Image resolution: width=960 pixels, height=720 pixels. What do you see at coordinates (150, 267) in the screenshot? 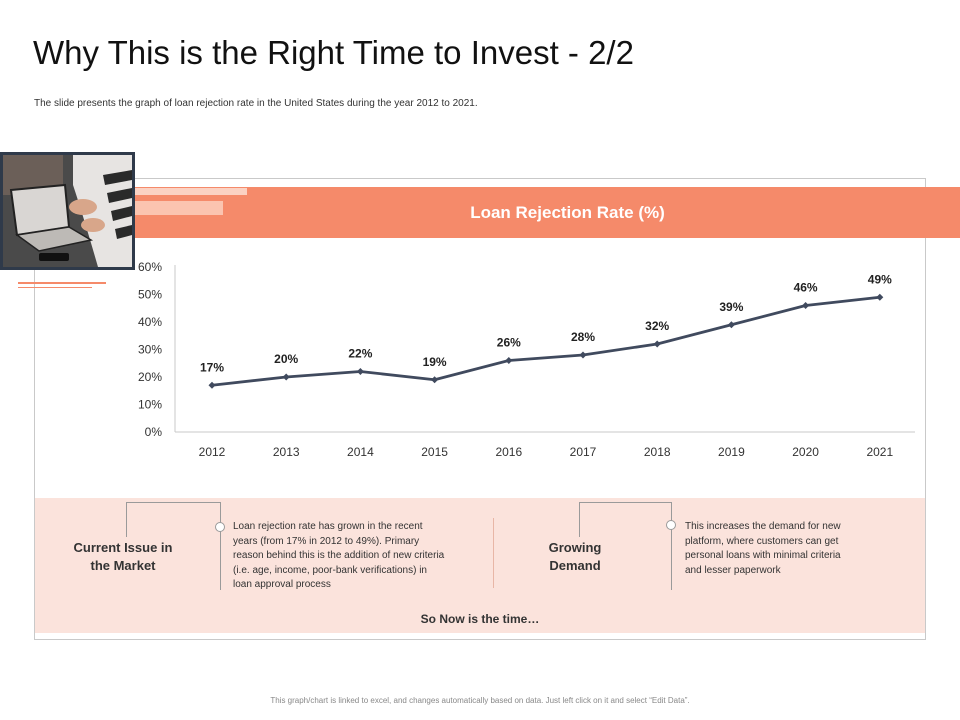
I see `y-tick-label: 60%` at bounding box center [150, 267].